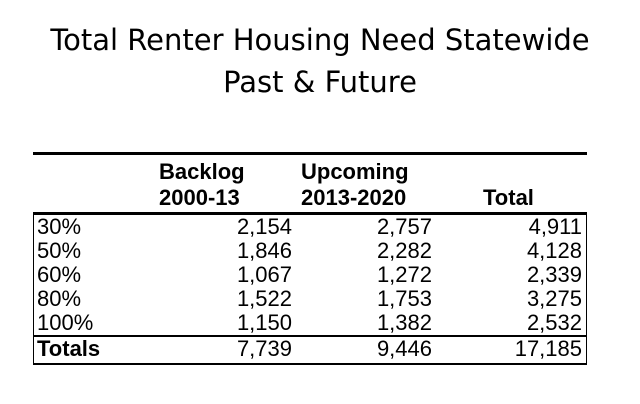 This screenshot has height=404, width=640. Describe the element at coordinates (59, 298) in the screenshot. I see `row-label: 80%` at that location.